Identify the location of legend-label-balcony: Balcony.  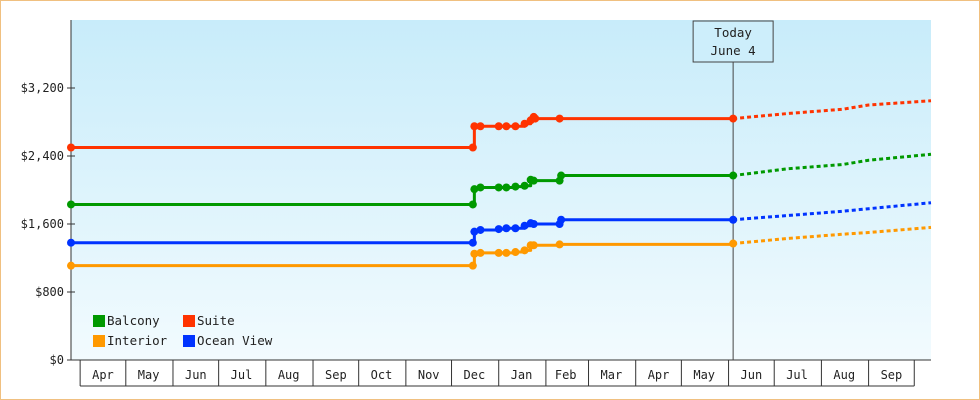
(133, 320).